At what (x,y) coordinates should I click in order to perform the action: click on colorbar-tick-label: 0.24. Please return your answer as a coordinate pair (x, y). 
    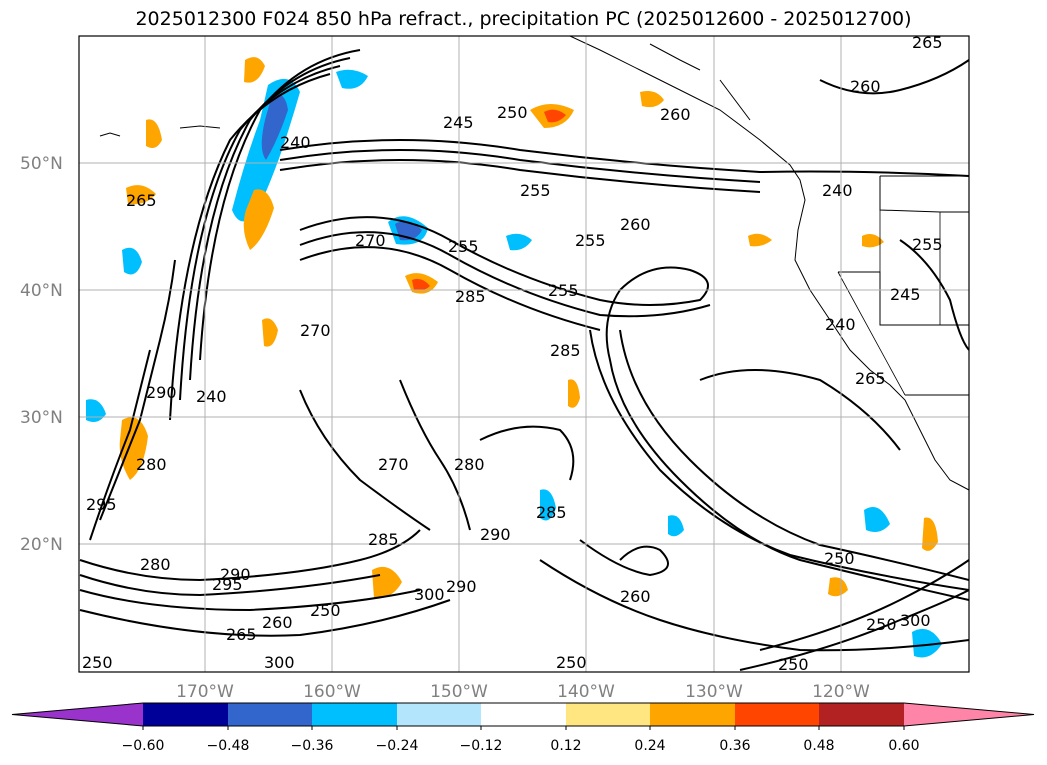
    Looking at the image, I should click on (649, 746).